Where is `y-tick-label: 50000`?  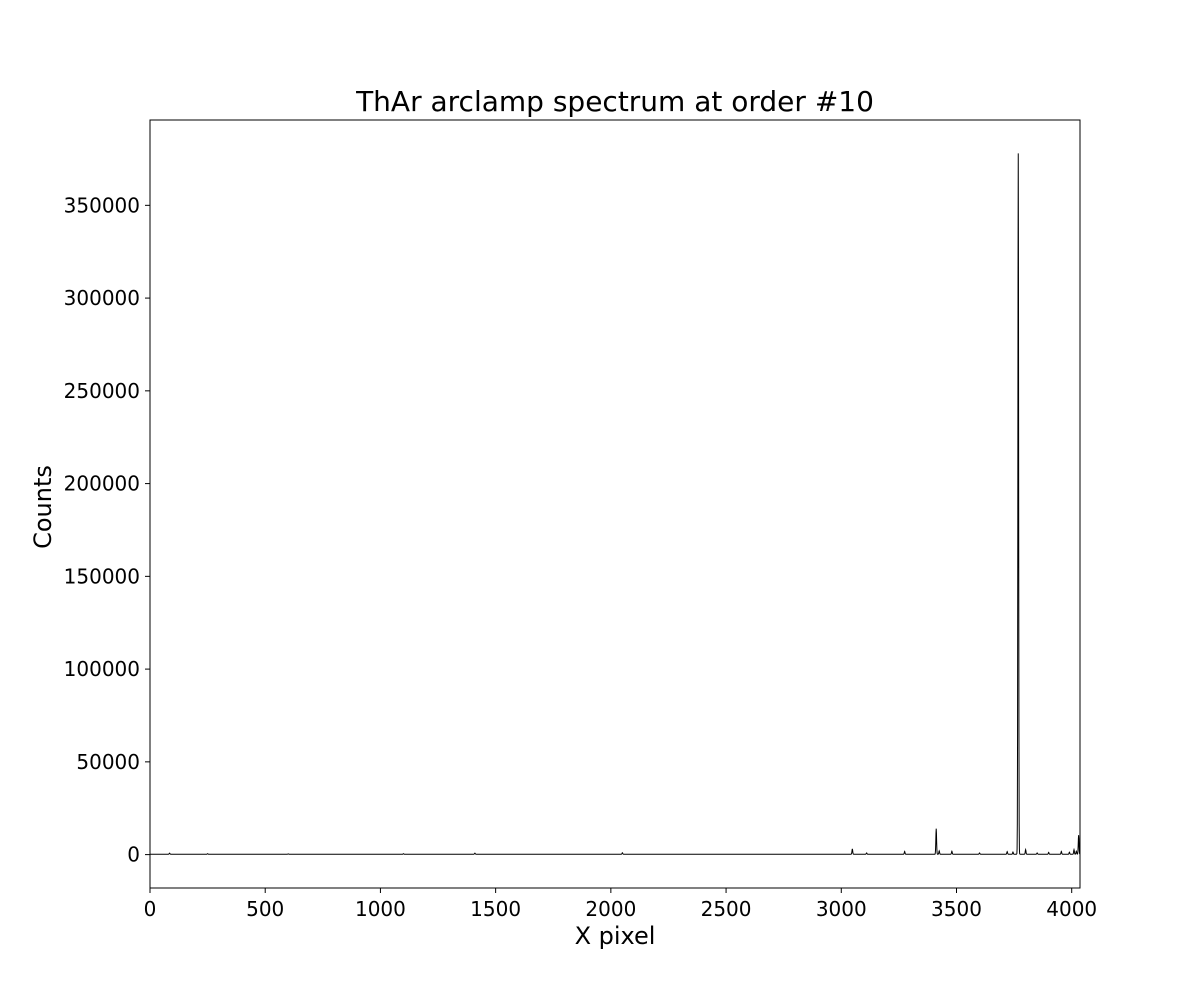
y-tick-label: 50000 is located at coordinates (108, 762).